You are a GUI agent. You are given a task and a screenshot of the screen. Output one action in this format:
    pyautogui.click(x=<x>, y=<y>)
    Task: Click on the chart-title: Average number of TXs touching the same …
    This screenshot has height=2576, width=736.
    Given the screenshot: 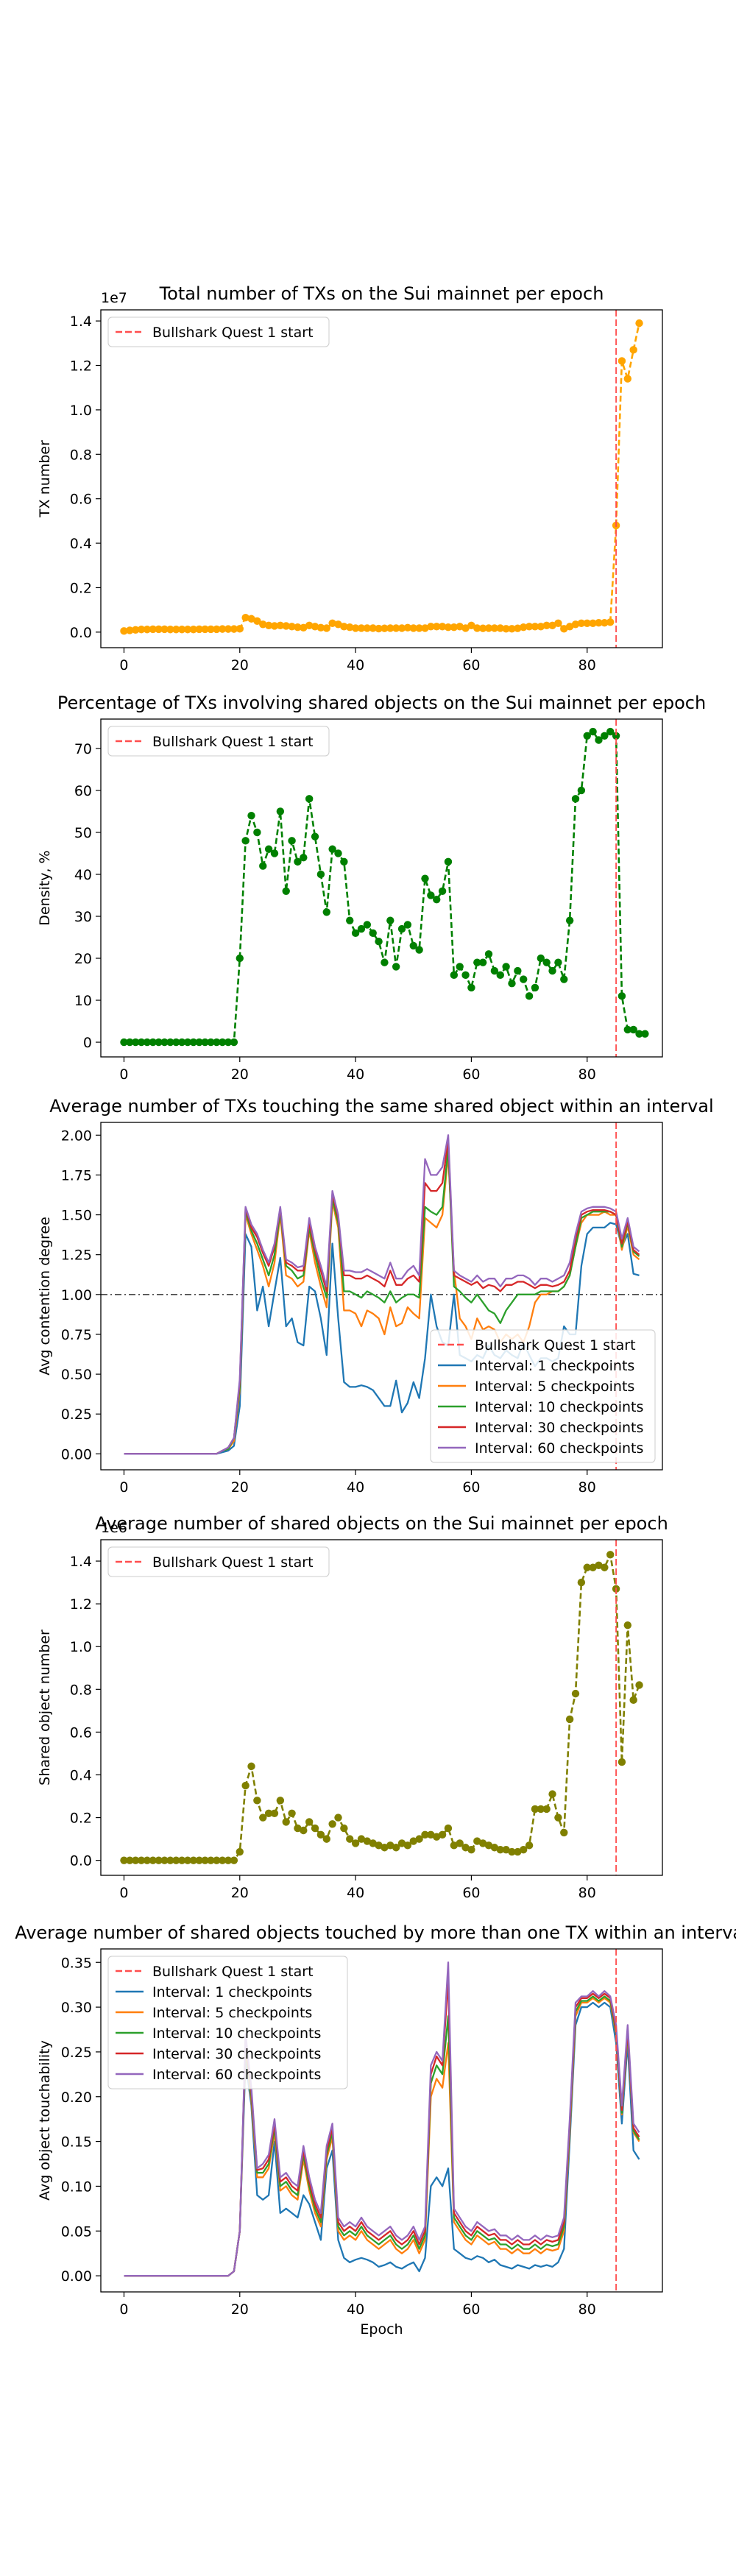 What is the action you would take?
    pyautogui.click(x=381, y=1106)
    